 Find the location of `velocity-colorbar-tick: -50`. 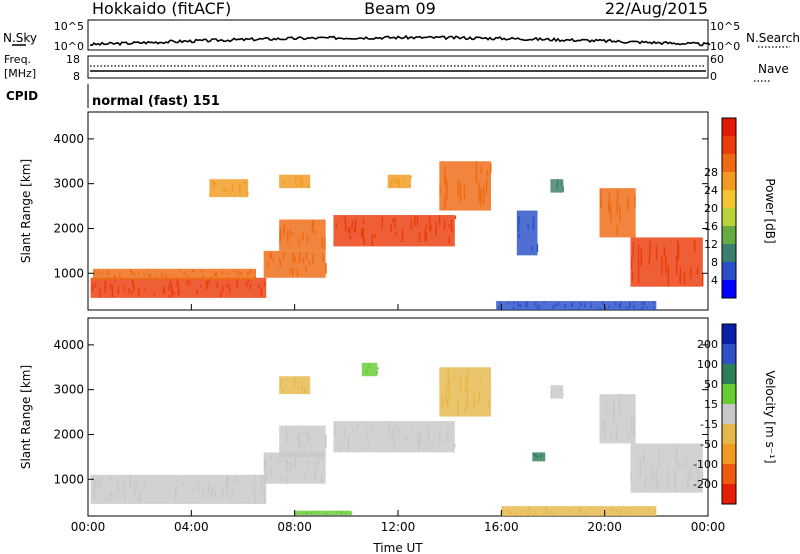

velocity-colorbar-tick: -50 is located at coordinates (709, 444).